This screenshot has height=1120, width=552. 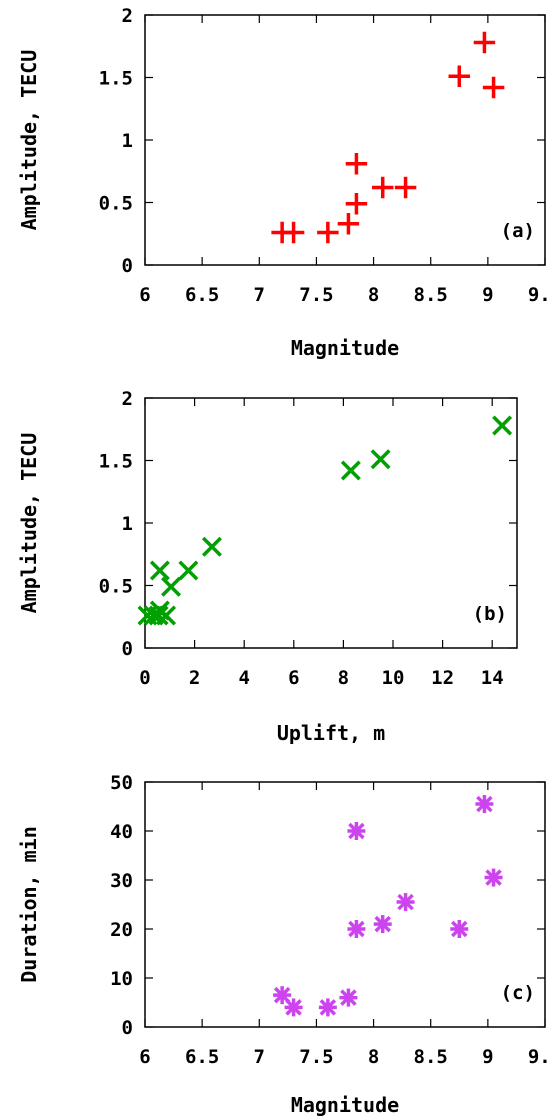 What do you see at coordinates (121, 930) in the screenshot?
I see `y-tick-label: 20` at bounding box center [121, 930].